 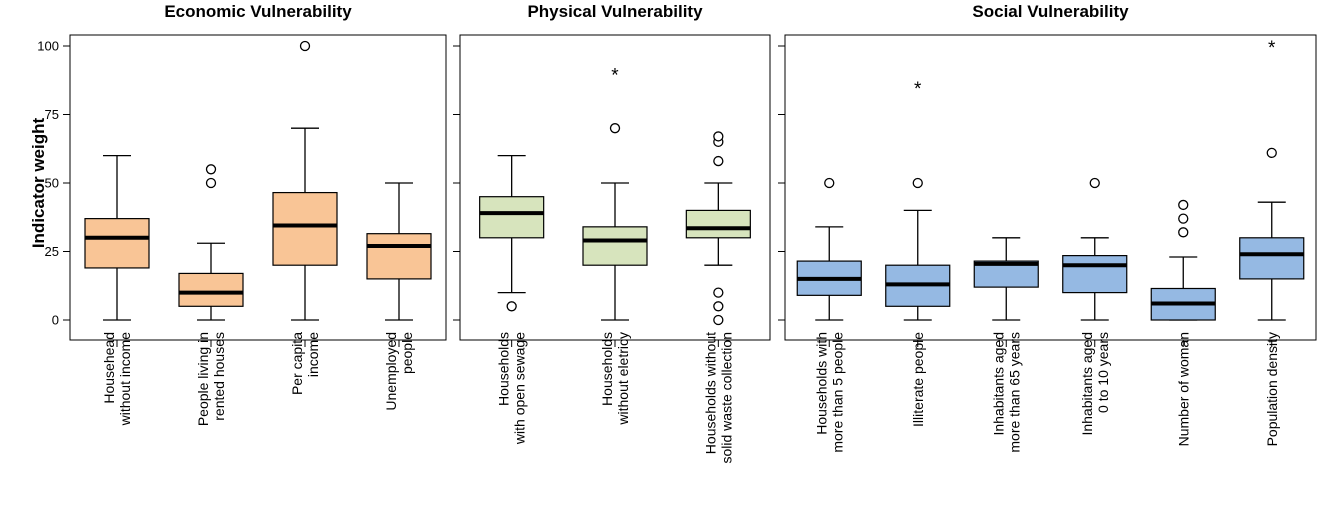 What do you see at coordinates (710, 393) in the screenshot?
I see `category-label-line: Households without` at bounding box center [710, 393].